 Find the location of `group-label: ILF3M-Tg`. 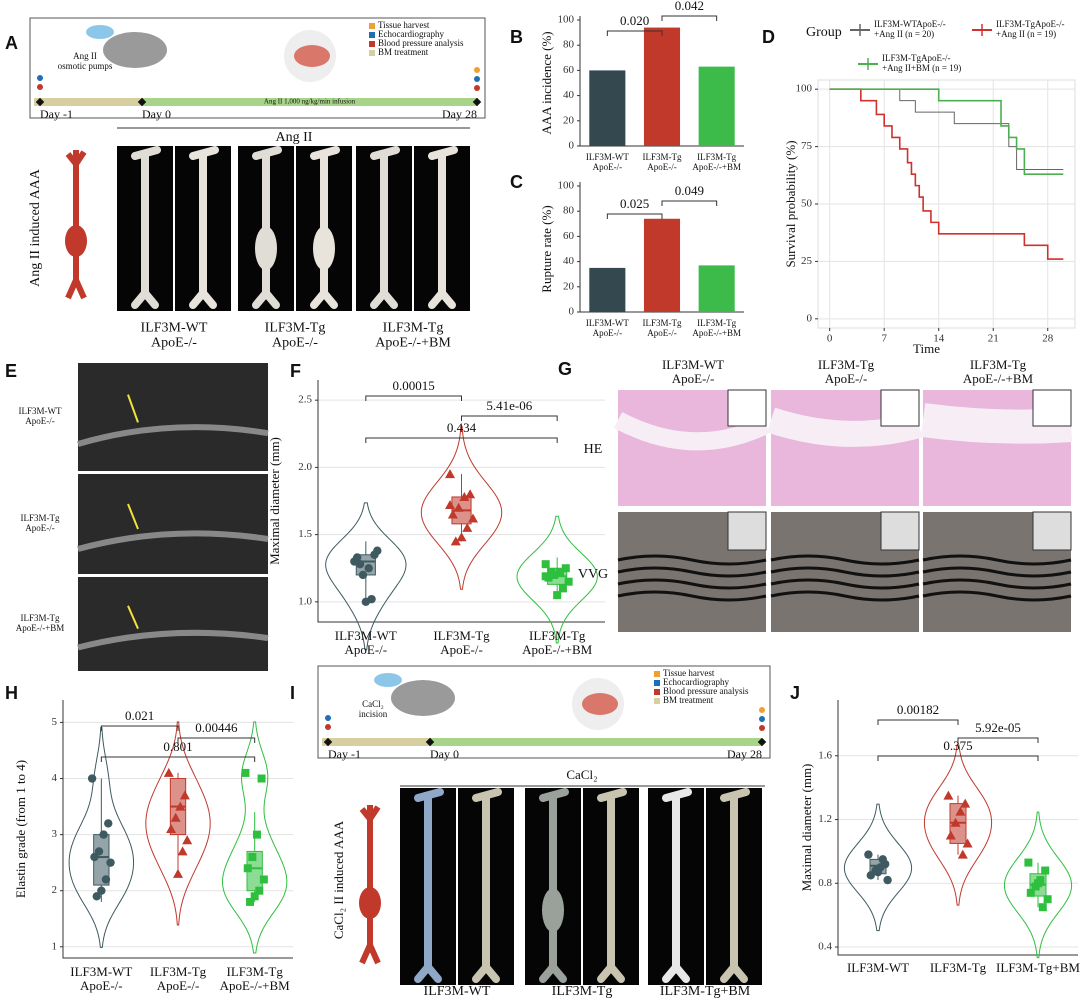

group-label: ILF3M-Tg is located at coordinates (582, 991).